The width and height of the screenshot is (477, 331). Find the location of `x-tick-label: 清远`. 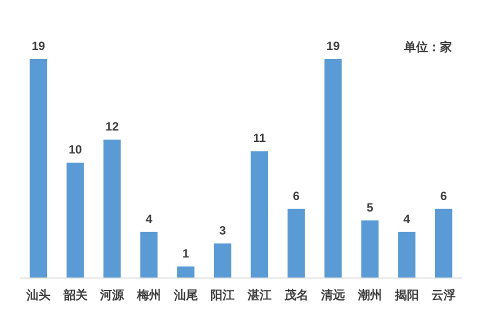

x-tick-label: 清远 is located at coordinates (333, 295).